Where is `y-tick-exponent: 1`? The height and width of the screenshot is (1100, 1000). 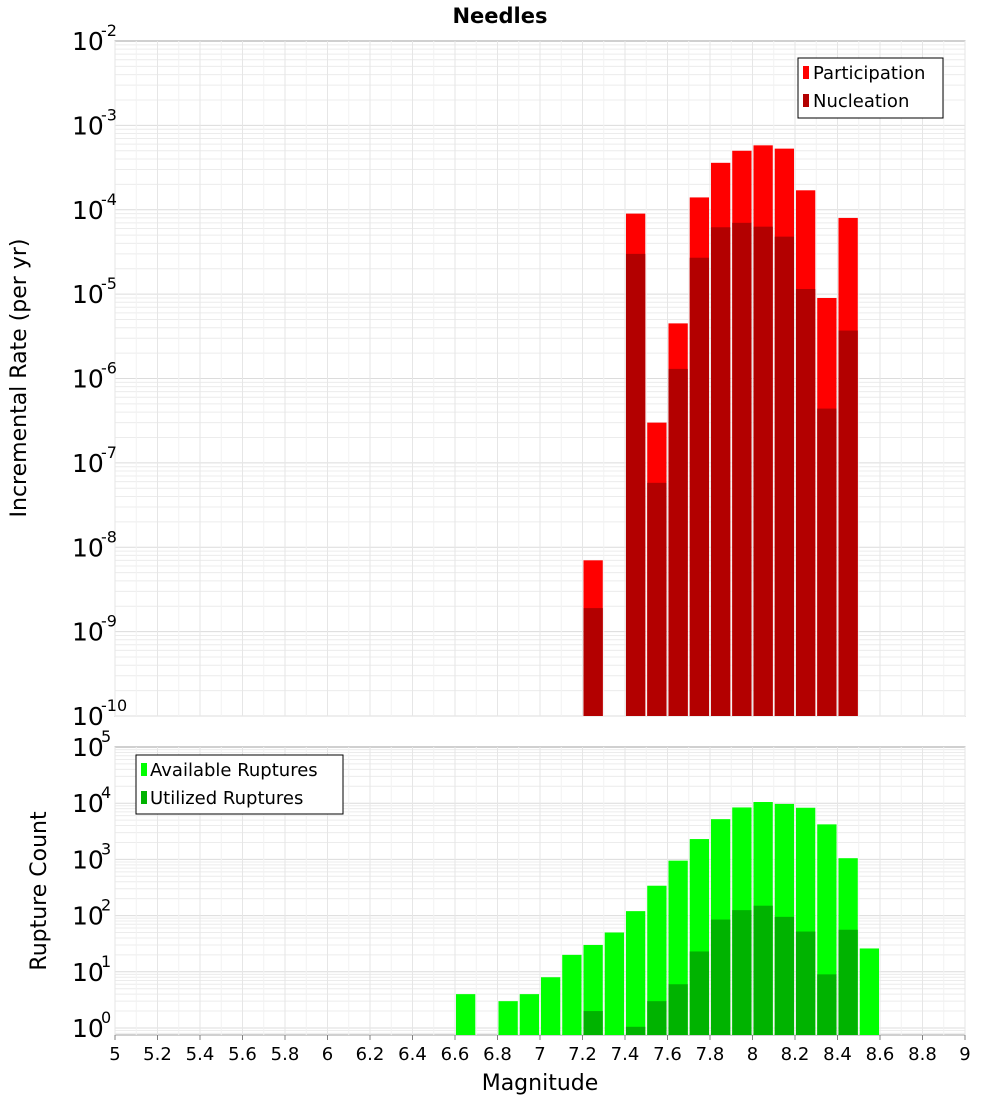 y-tick-exponent: 1 is located at coordinates (106, 961).